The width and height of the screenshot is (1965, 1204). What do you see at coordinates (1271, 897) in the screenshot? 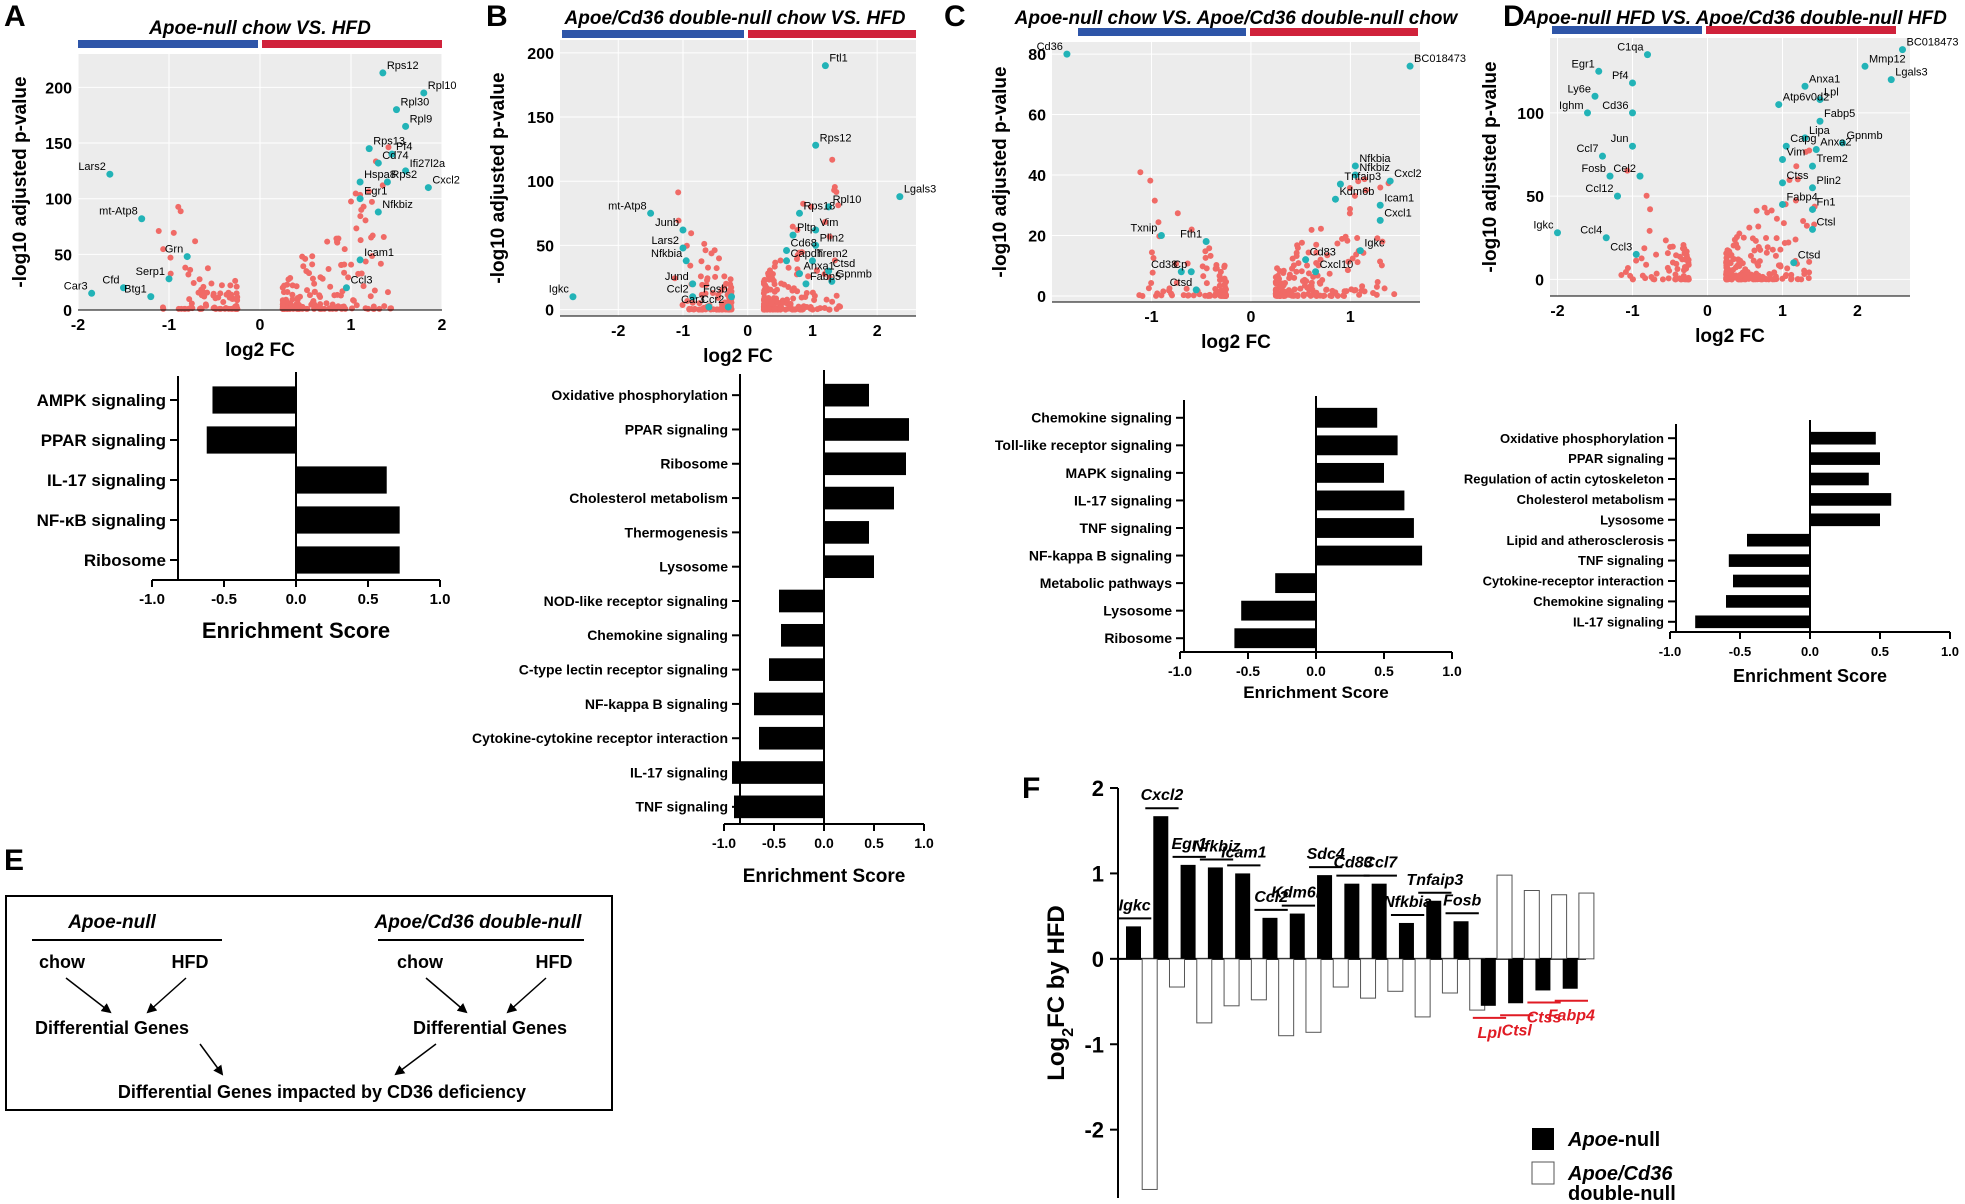
I see `gene-label: Ccl2` at bounding box center [1271, 897].